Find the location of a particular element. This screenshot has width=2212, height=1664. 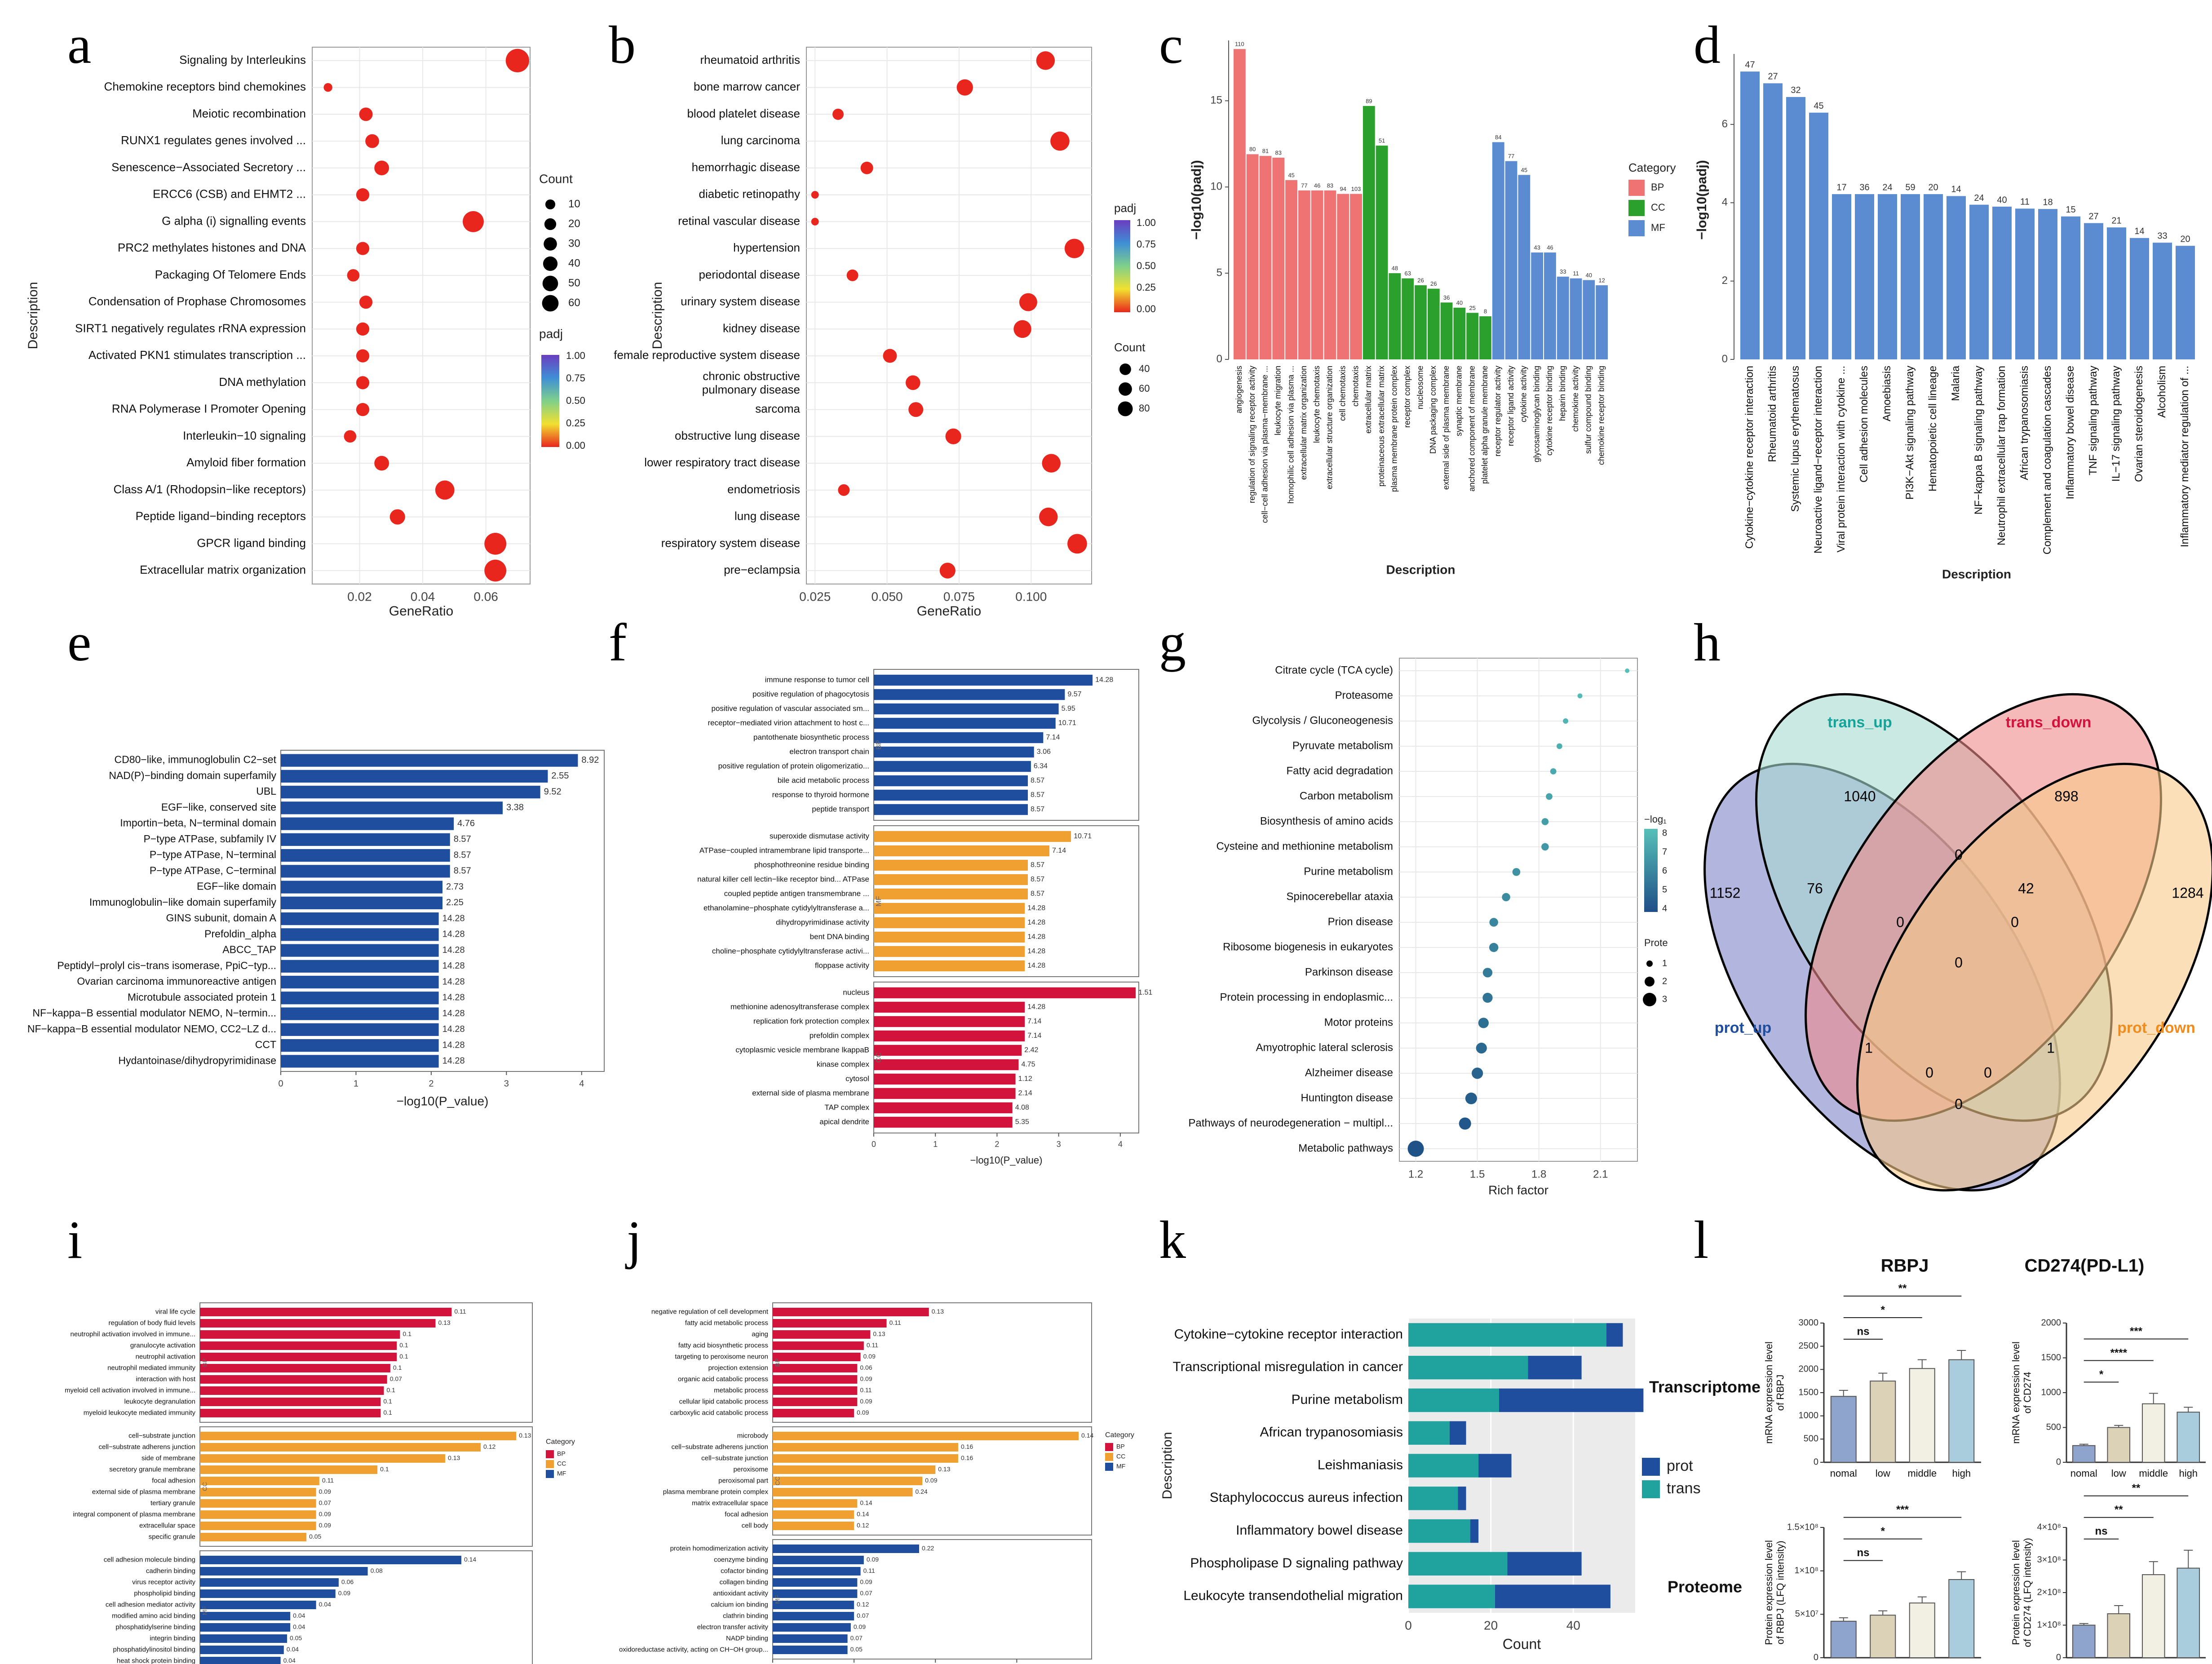

panel-label-k: k is located at coordinates (1172, 1240).